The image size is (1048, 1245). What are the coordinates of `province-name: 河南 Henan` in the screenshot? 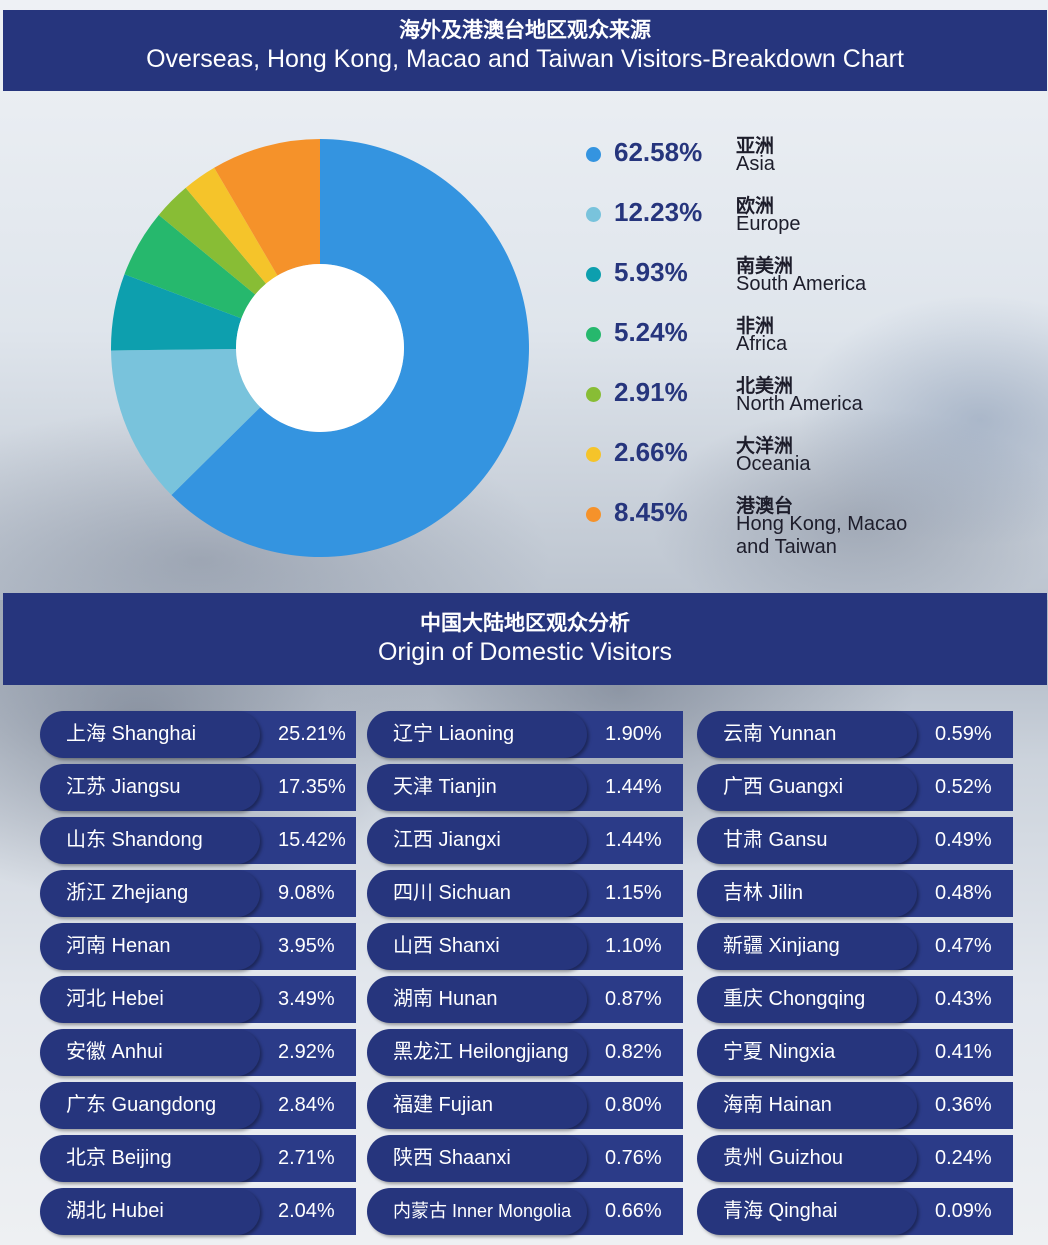 It's located at (150, 946).